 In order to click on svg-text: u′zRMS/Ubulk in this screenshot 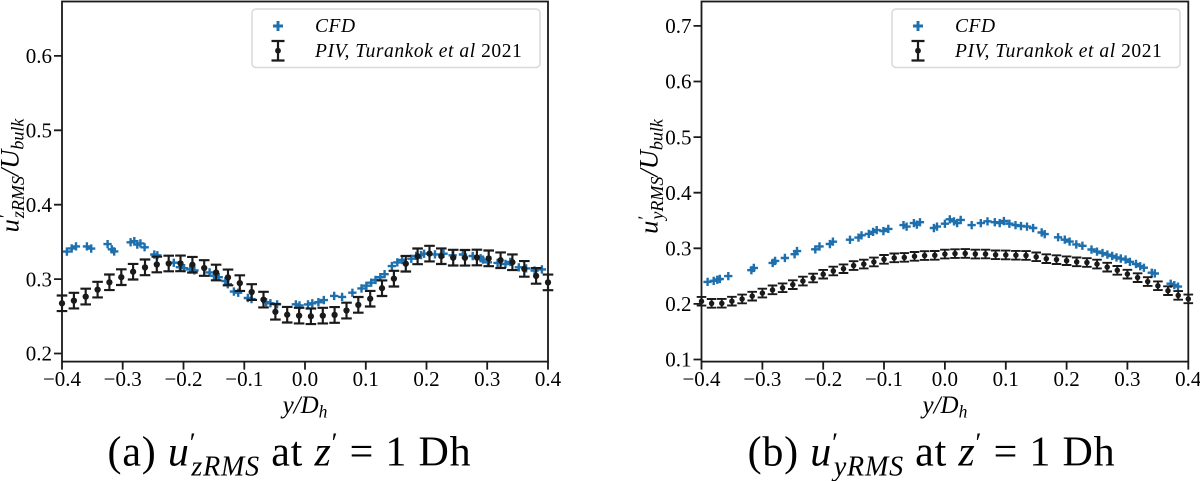, I will do `click(14, 175)`.